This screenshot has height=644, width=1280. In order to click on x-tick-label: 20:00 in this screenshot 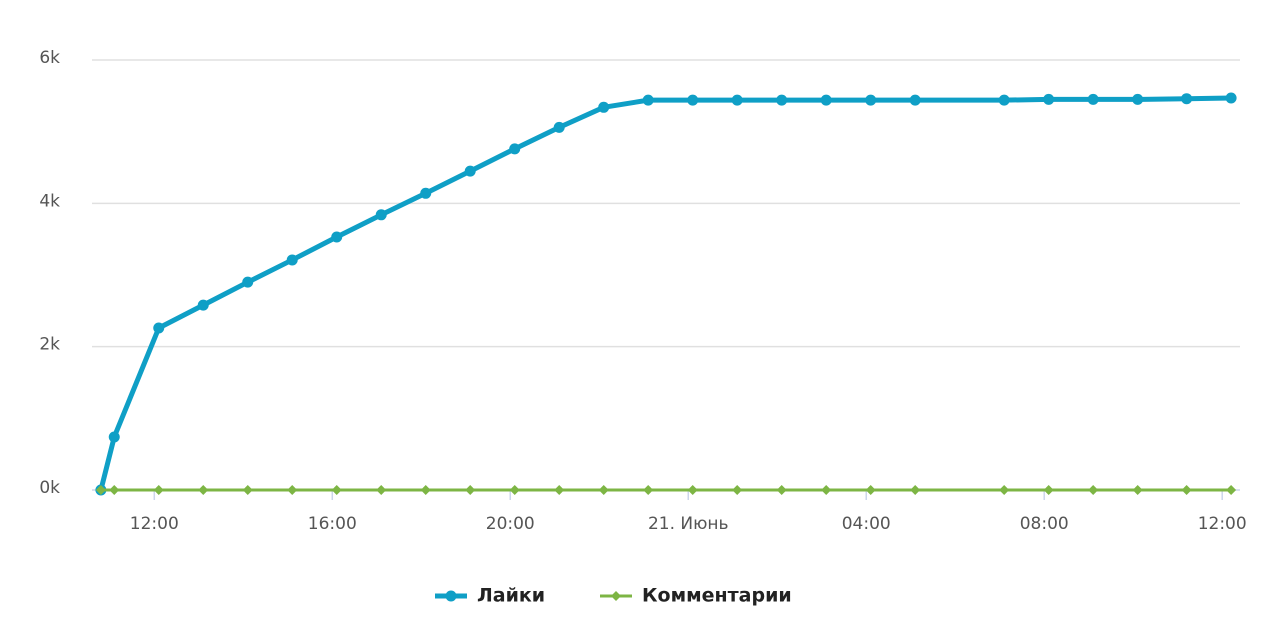, I will do `click(510, 524)`.